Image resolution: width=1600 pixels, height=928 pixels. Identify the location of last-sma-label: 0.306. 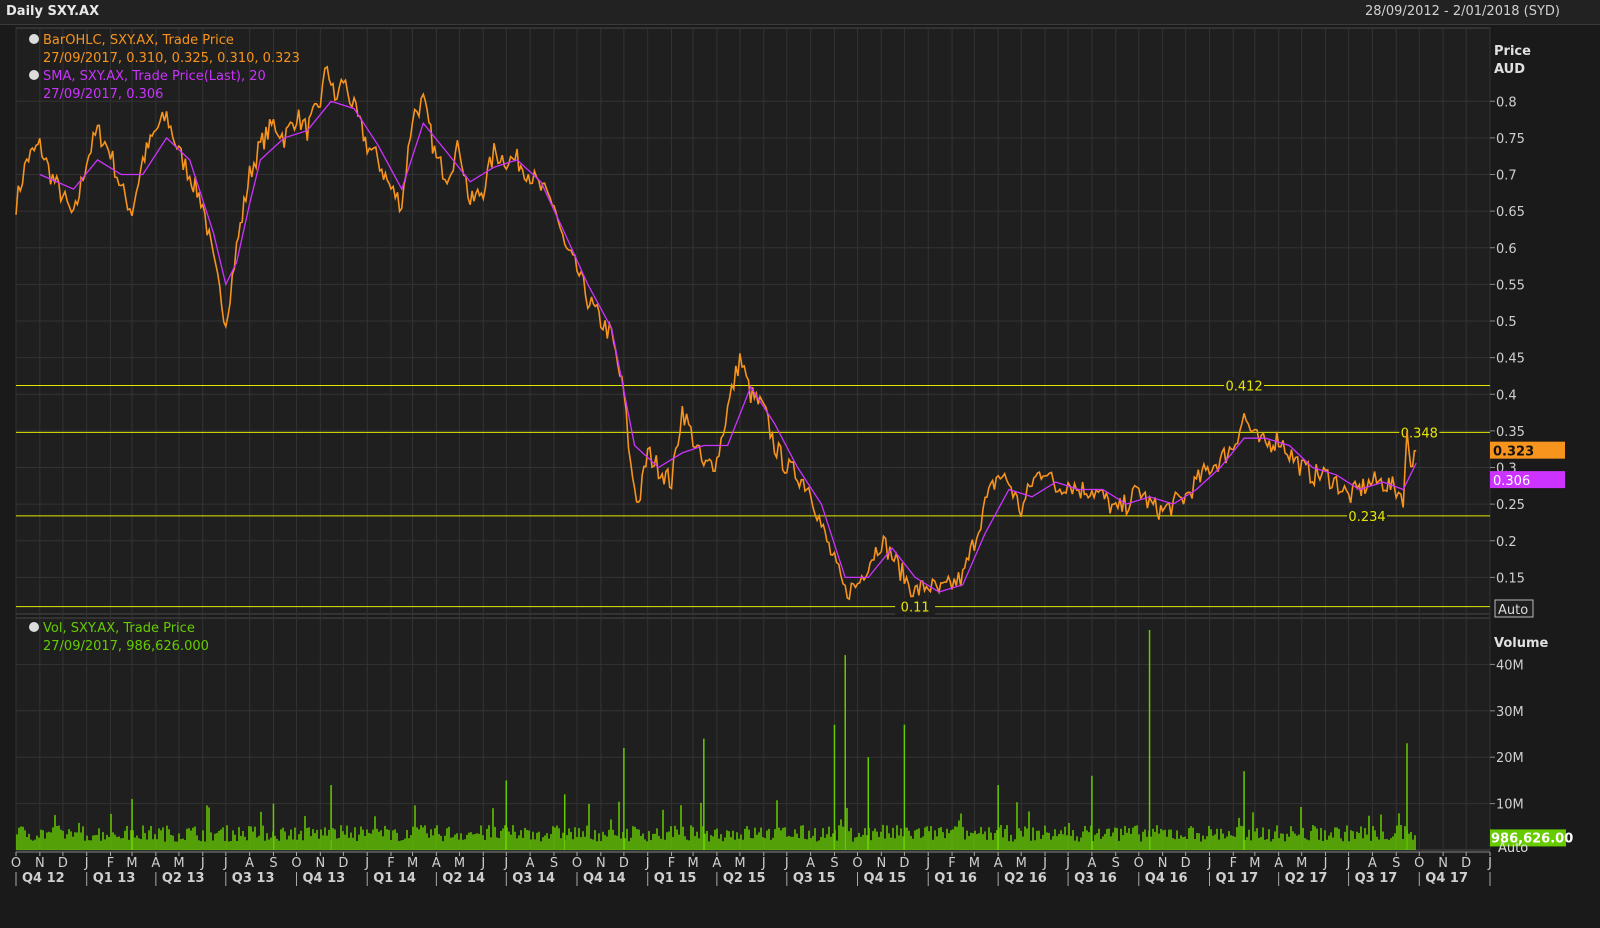
(1511, 481).